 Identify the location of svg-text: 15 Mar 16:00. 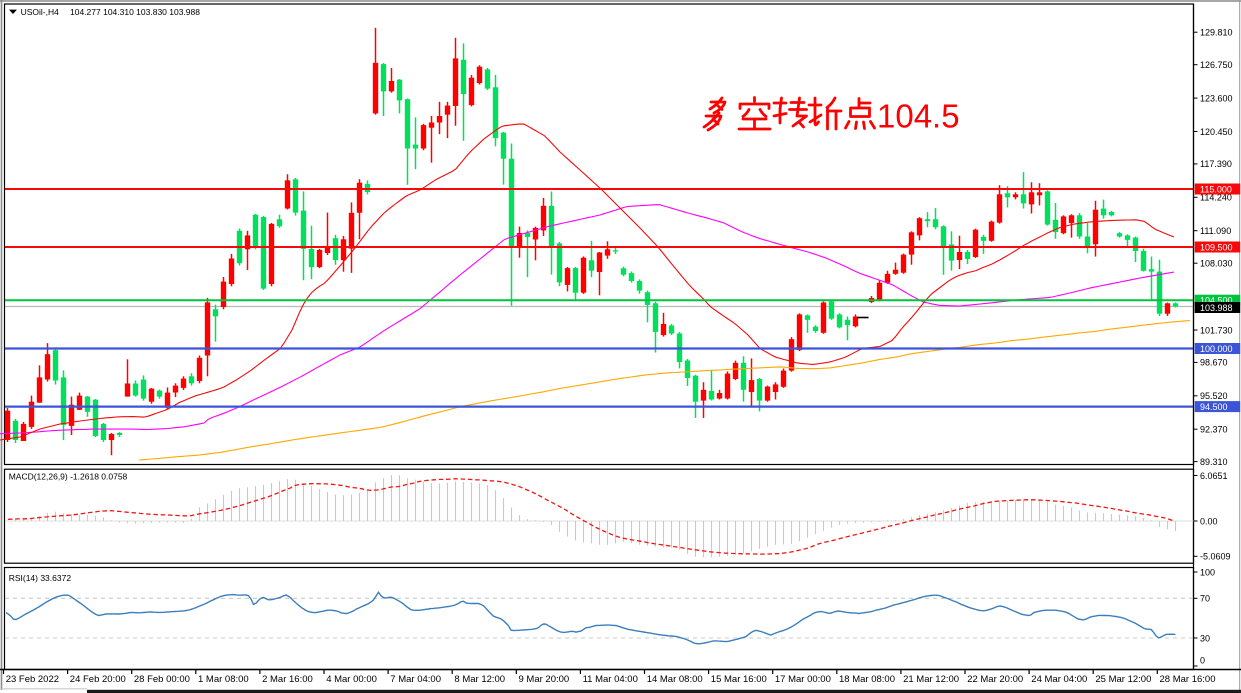
(739, 679).